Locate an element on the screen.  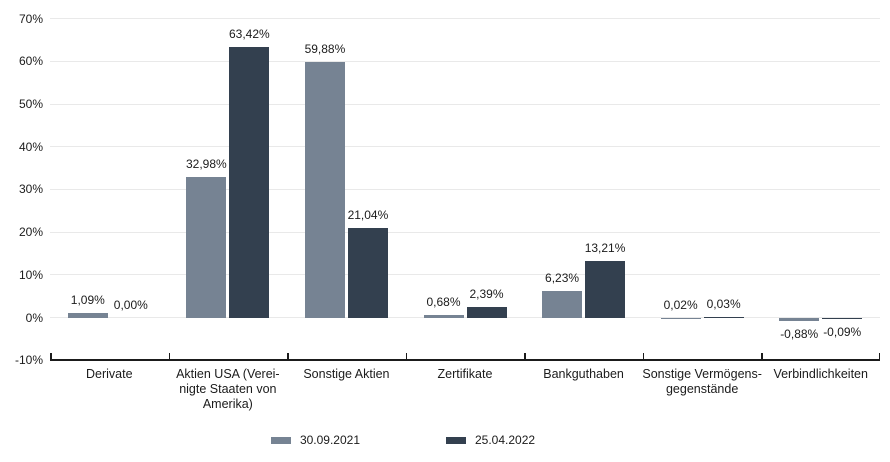
bar-value-label: 21,04% is located at coordinates (368, 214).